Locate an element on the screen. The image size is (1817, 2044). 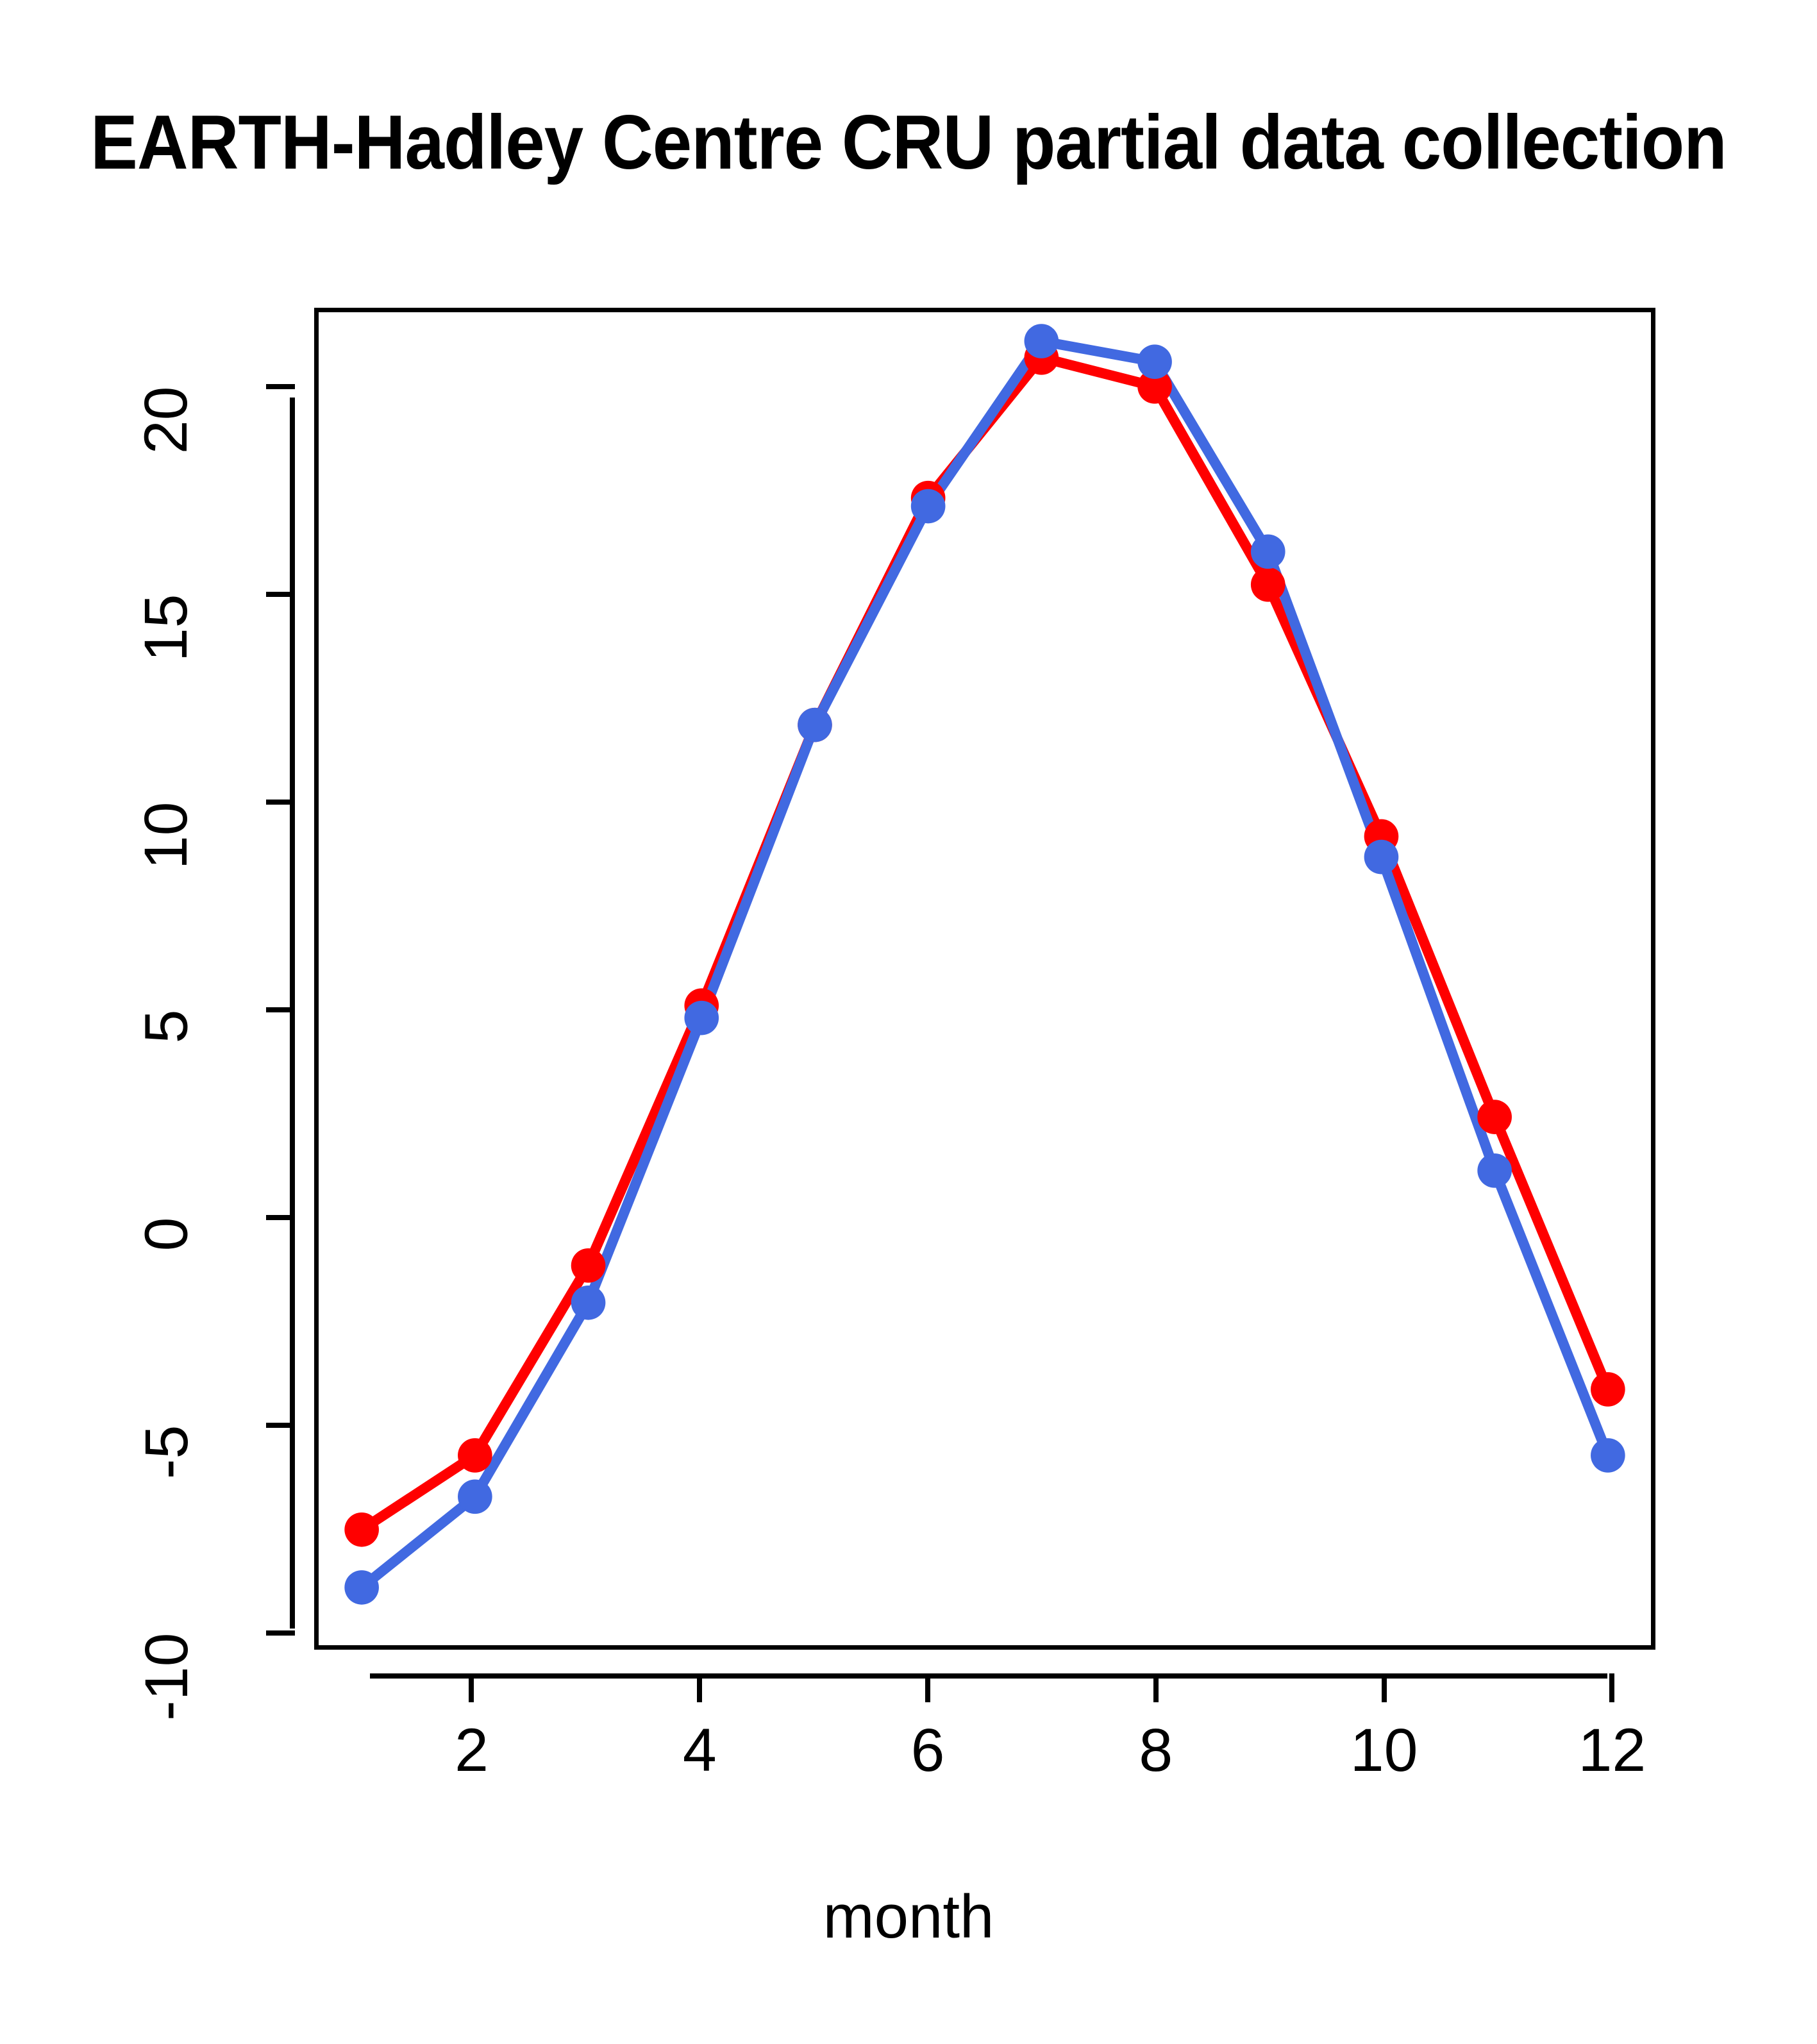
y-axis-tick-label-text: -5 is located at coordinates (166, 1453).